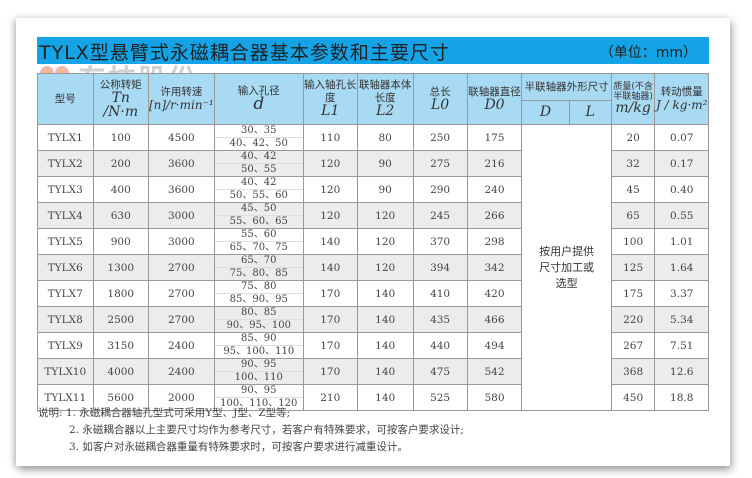 The height and width of the screenshot is (478, 752). Describe the element at coordinates (258, 131) in the screenshot. I see `bore-line: 30、35` at that location.